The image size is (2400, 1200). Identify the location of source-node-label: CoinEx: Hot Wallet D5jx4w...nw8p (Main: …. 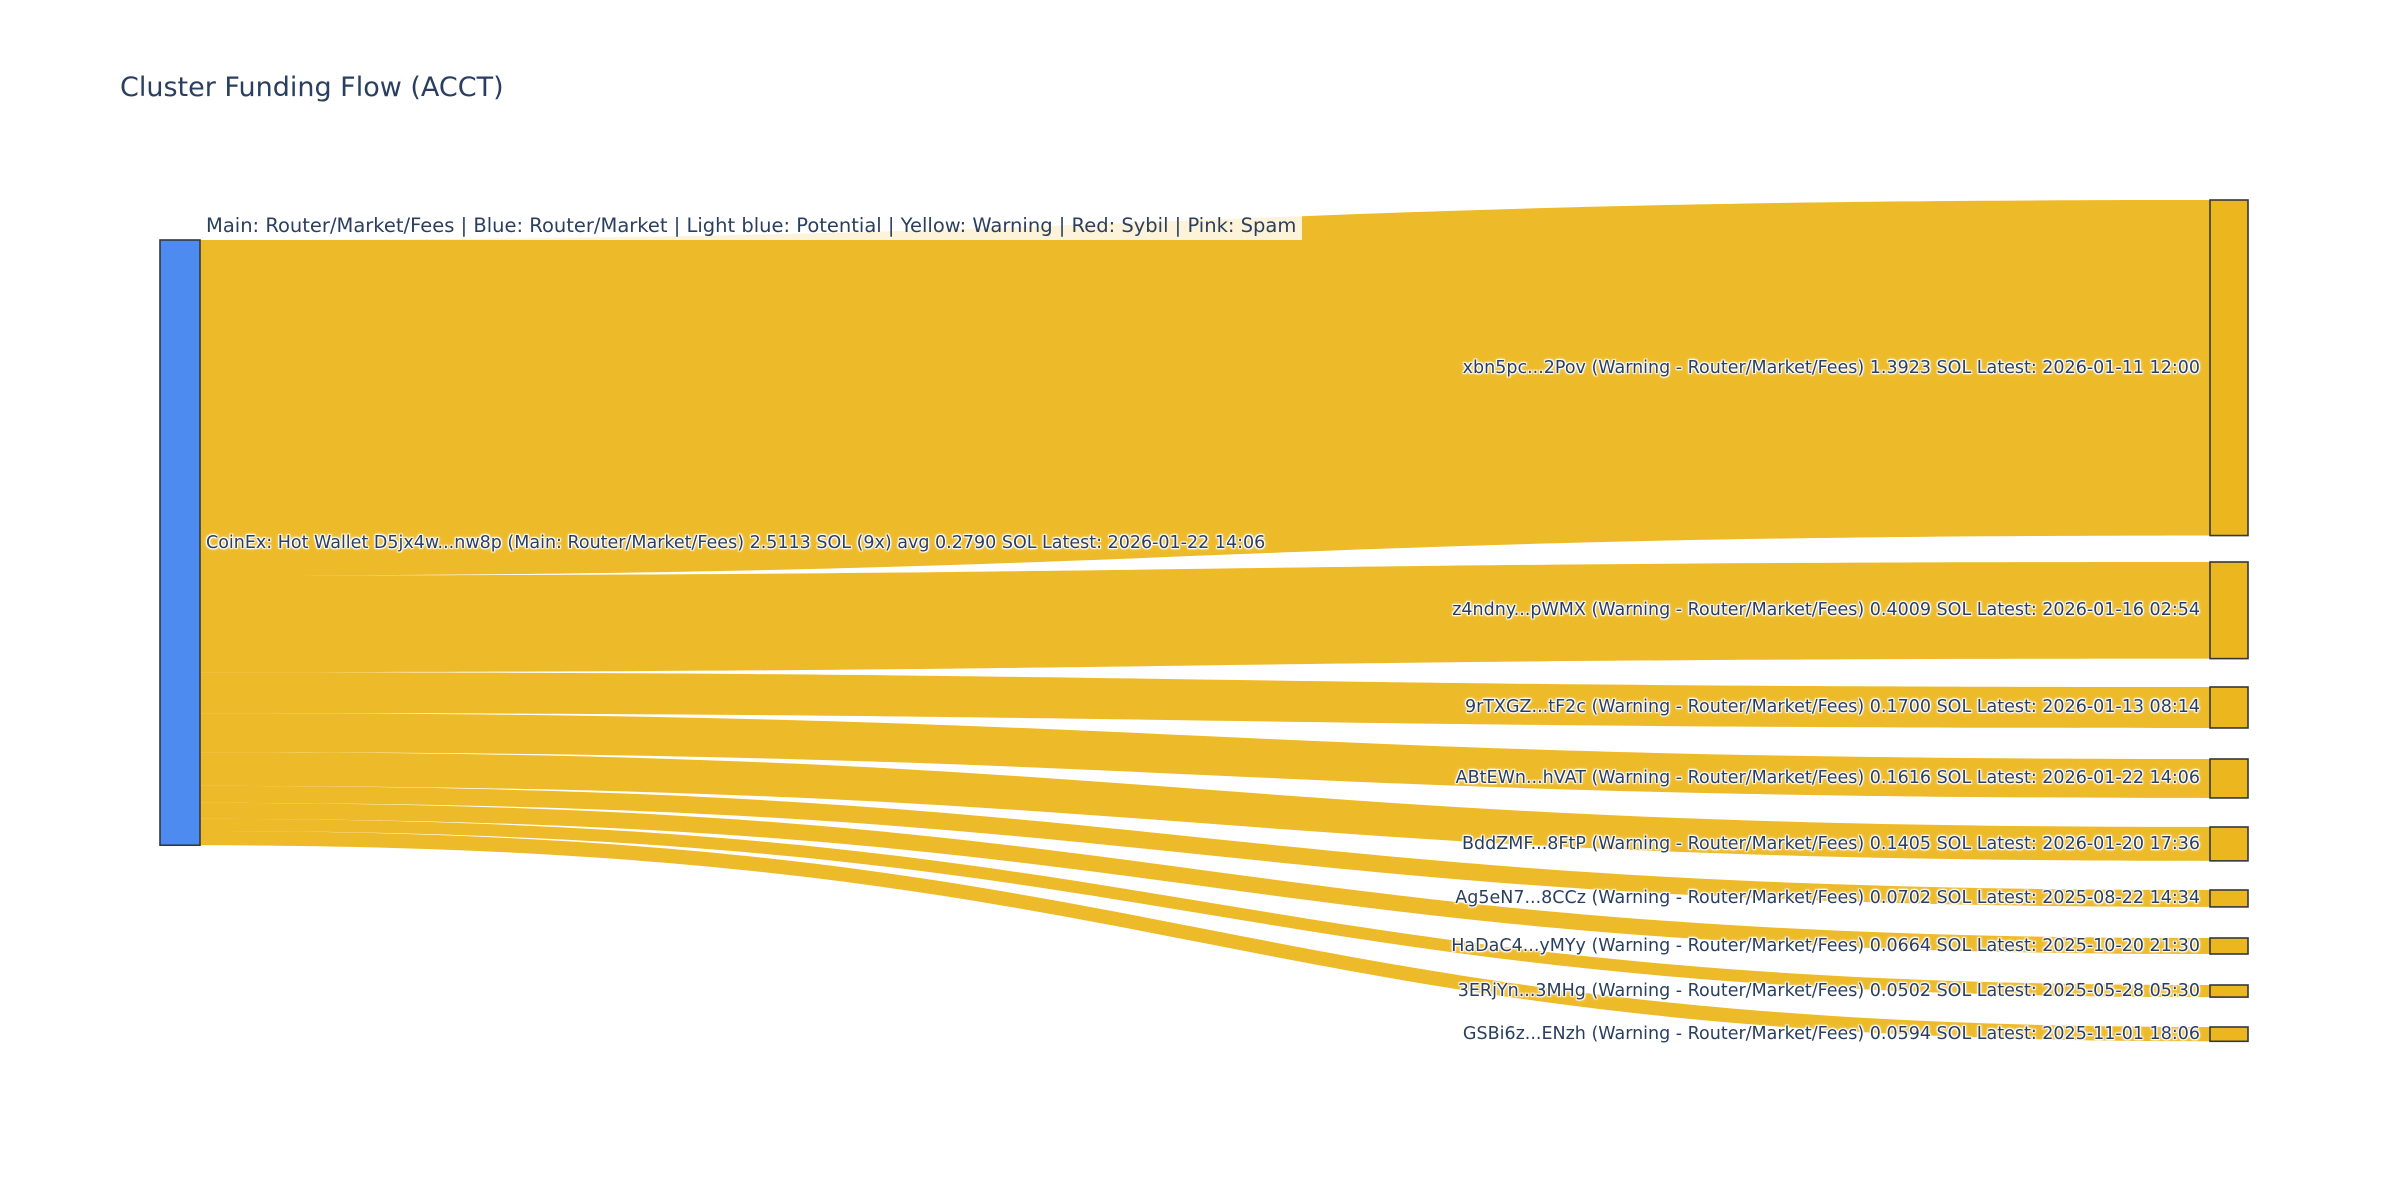
(736, 542).